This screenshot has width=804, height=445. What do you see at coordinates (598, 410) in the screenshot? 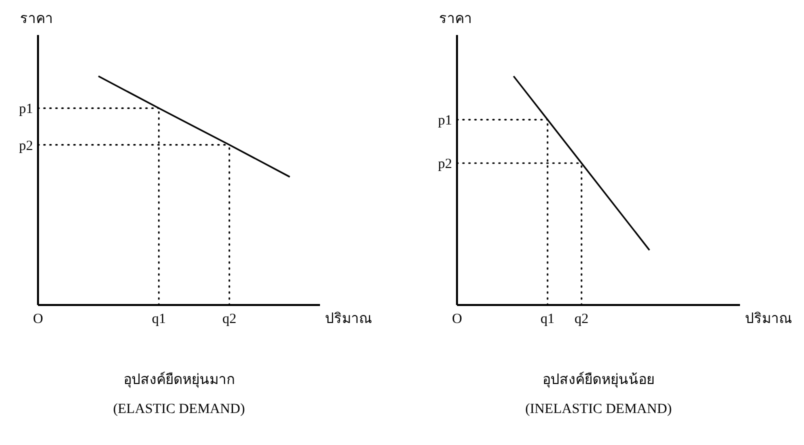
I see `text: (INELASTIC DEMAND)` at bounding box center [598, 410].